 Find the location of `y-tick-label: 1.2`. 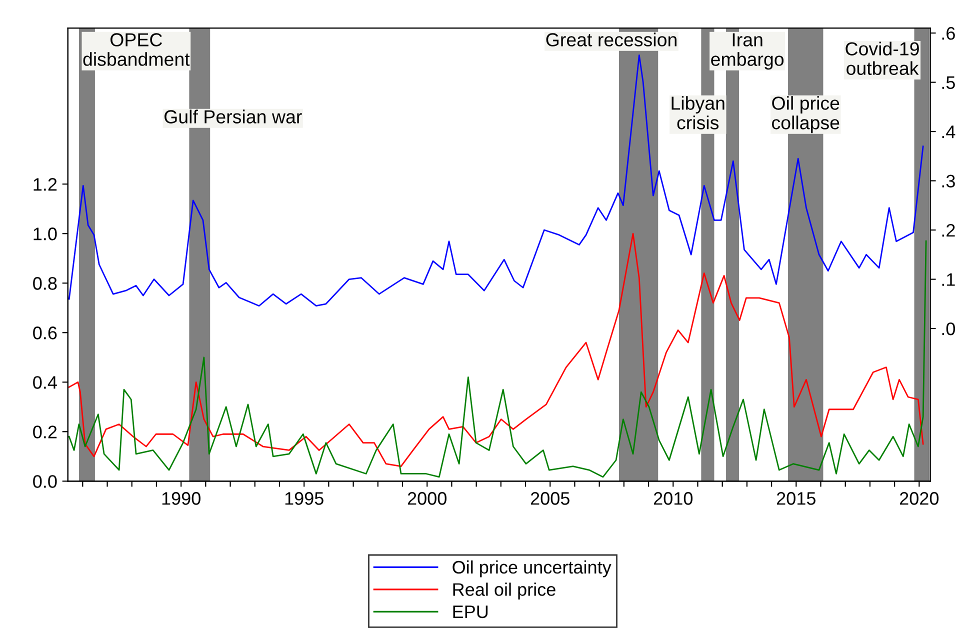

y-tick-label: 1.2 is located at coordinates (45, 184).